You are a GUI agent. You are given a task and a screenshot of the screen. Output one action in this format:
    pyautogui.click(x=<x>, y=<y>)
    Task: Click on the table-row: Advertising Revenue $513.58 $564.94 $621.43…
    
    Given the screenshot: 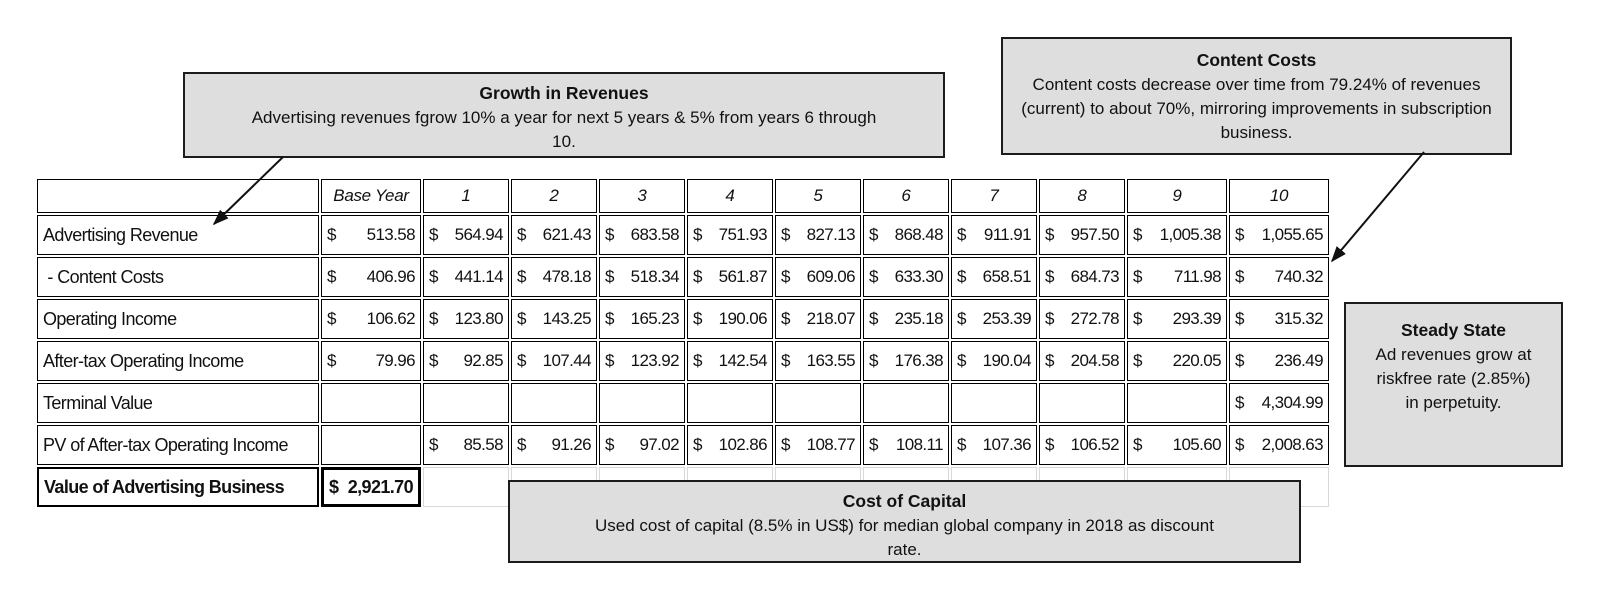 What is the action you would take?
    pyautogui.click(x=683, y=235)
    